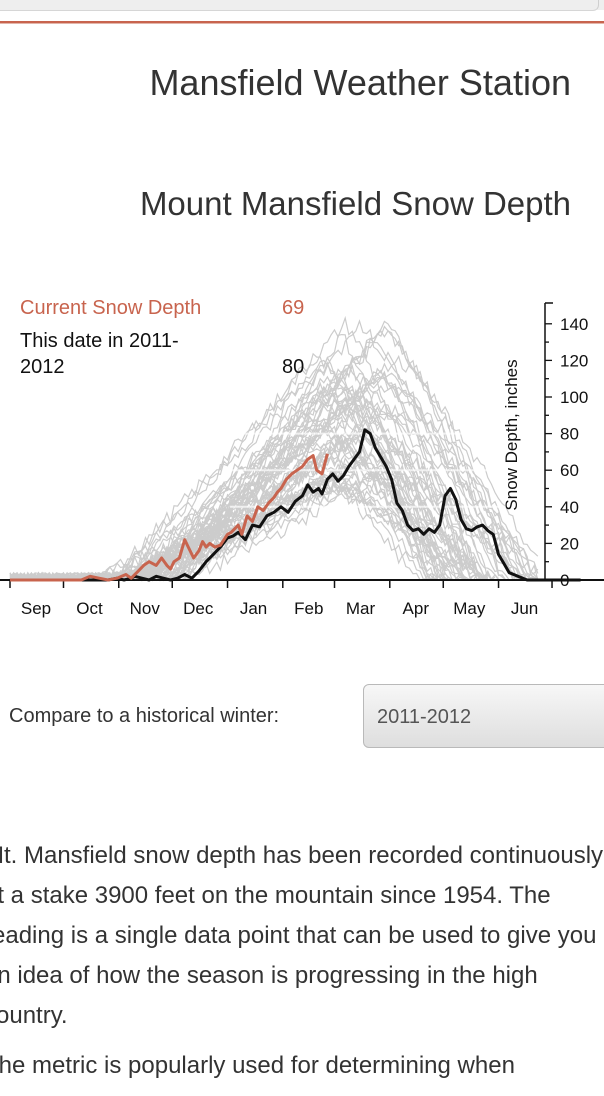  What do you see at coordinates (110, 308) in the screenshot?
I see `legend-current-label: Current Snow Depth` at bounding box center [110, 308].